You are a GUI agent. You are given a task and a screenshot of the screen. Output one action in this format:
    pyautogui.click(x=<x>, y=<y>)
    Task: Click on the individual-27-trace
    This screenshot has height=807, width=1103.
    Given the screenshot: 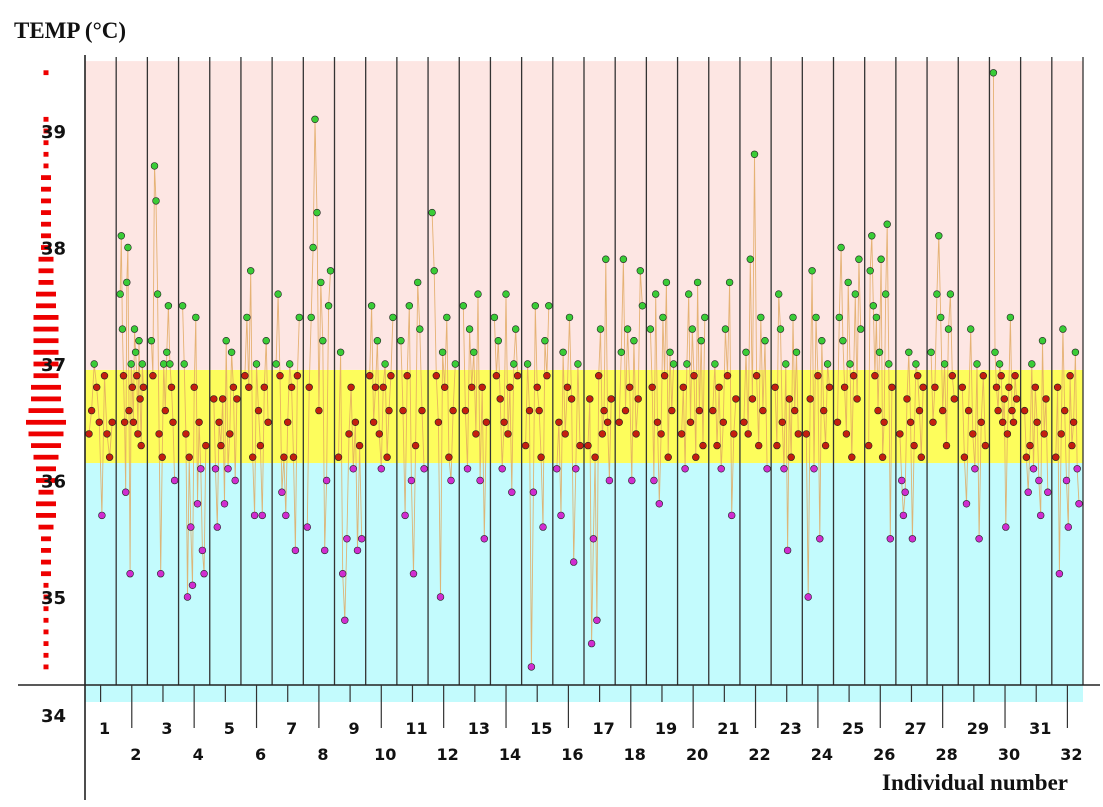 What is the action you would take?
    pyautogui.click(x=911, y=445)
    